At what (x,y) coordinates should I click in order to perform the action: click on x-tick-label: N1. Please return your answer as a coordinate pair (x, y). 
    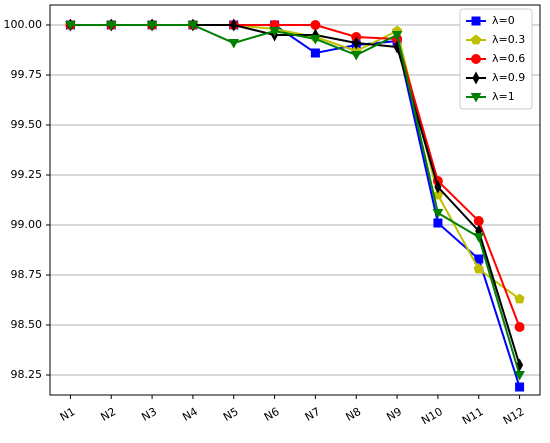
    Looking at the image, I should click on (68, 414).